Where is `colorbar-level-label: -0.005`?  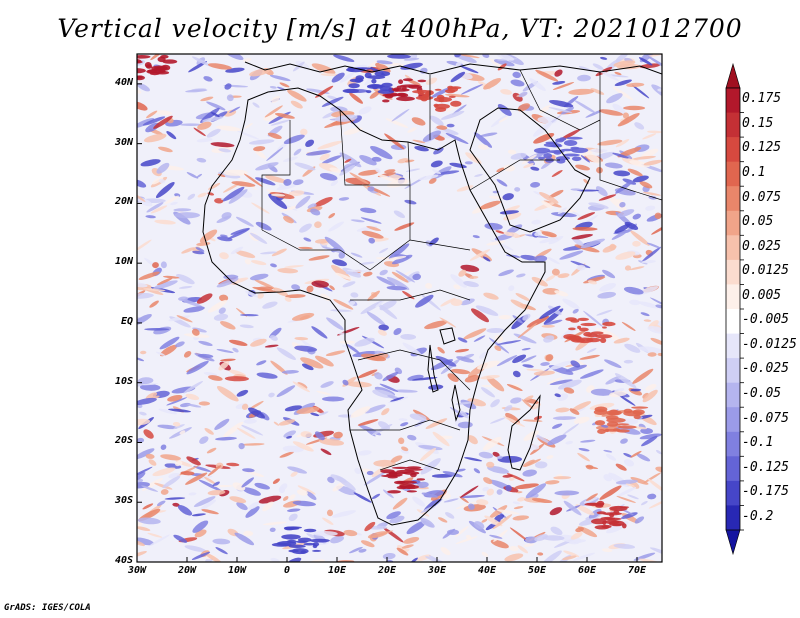
colorbar-level-label: -0.005 is located at coordinates (765, 320).